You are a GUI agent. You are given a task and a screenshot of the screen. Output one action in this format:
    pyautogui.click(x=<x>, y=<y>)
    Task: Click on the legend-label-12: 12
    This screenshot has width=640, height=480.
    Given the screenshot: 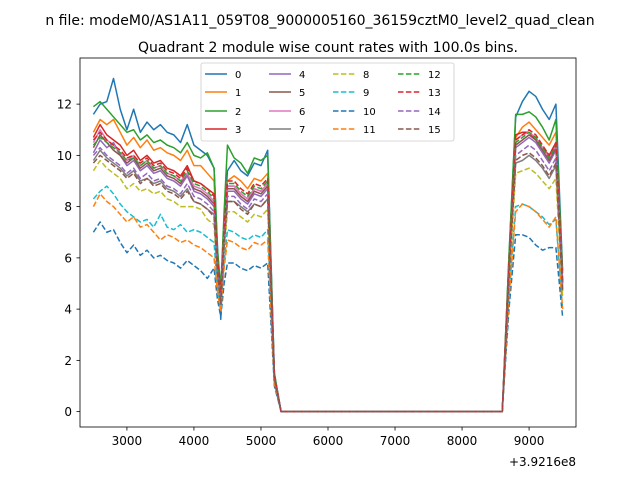 What is the action you would take?
    pyautogui.click(x=434, y=75)
    